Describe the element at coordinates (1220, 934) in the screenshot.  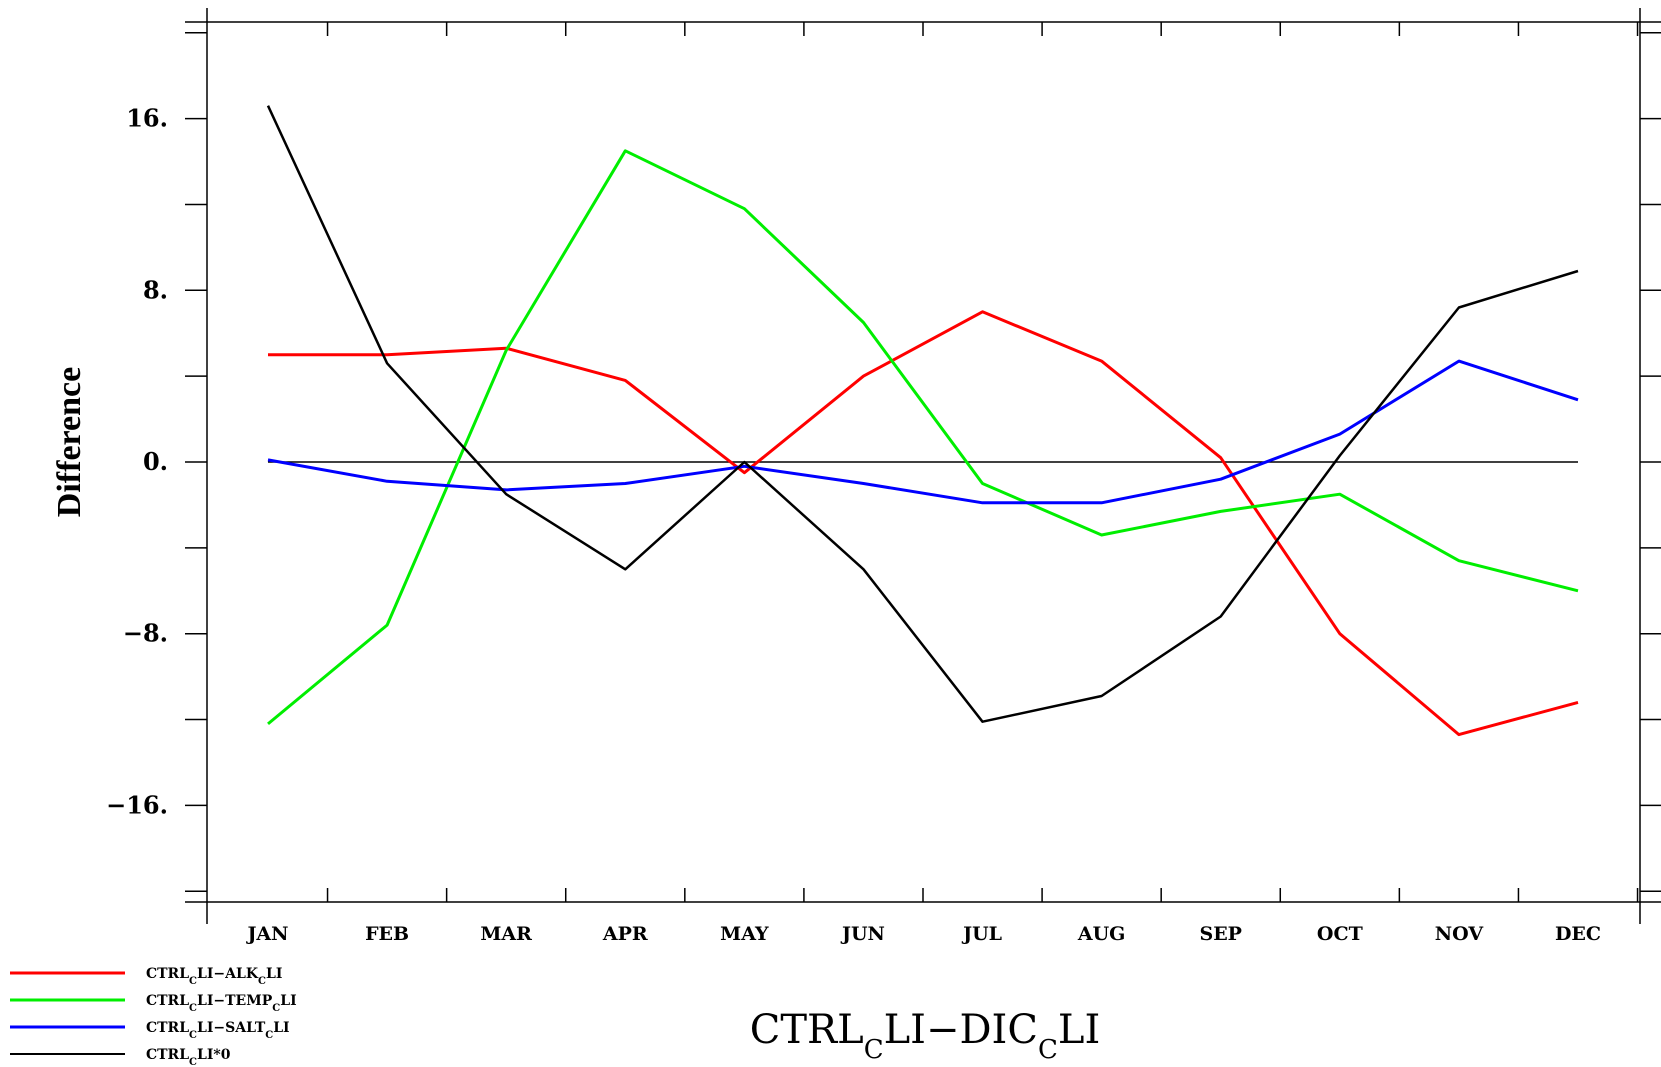
I see `x-tick-label: SEP` at that location.